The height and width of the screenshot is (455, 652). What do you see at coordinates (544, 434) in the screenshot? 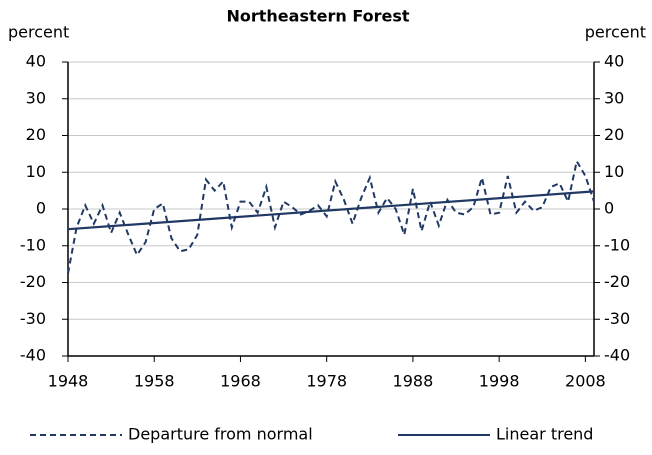
I see `legend-label: Linear trend` at bounding box center [544, 434].